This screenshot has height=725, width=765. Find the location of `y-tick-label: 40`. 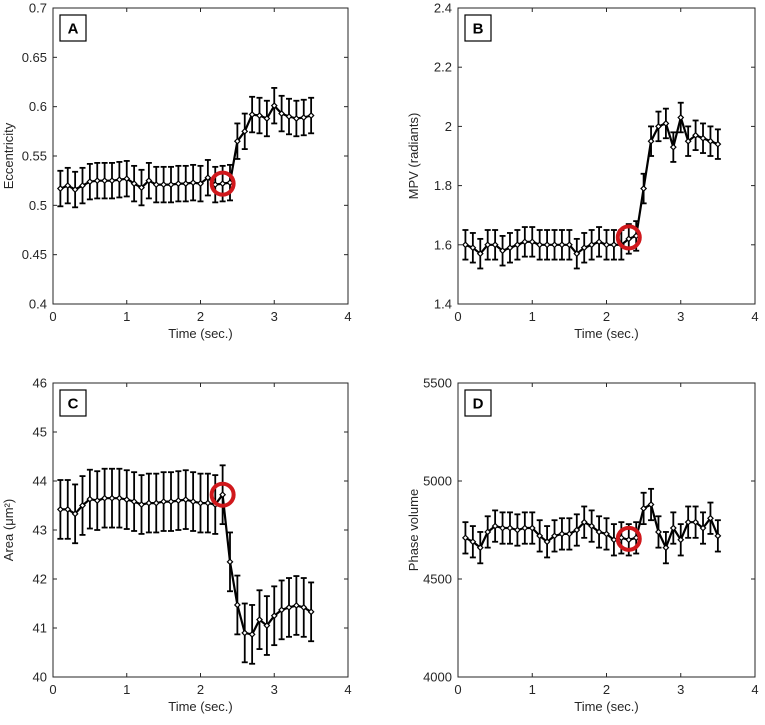

y-tick-label: 40 is located at coordinates (40, 677).